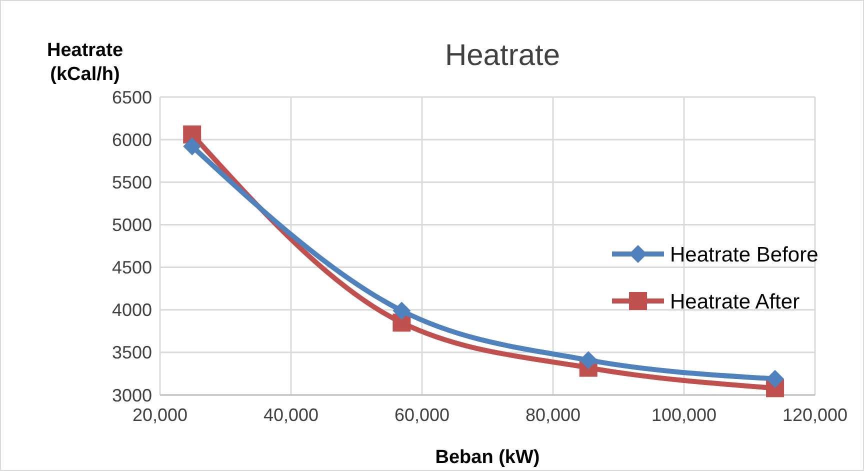 This screenshot has height=471, width=864. Describe the element at coordinates (132, 140) in the screenshot. I see `y-tick-label: 6000` at that location.